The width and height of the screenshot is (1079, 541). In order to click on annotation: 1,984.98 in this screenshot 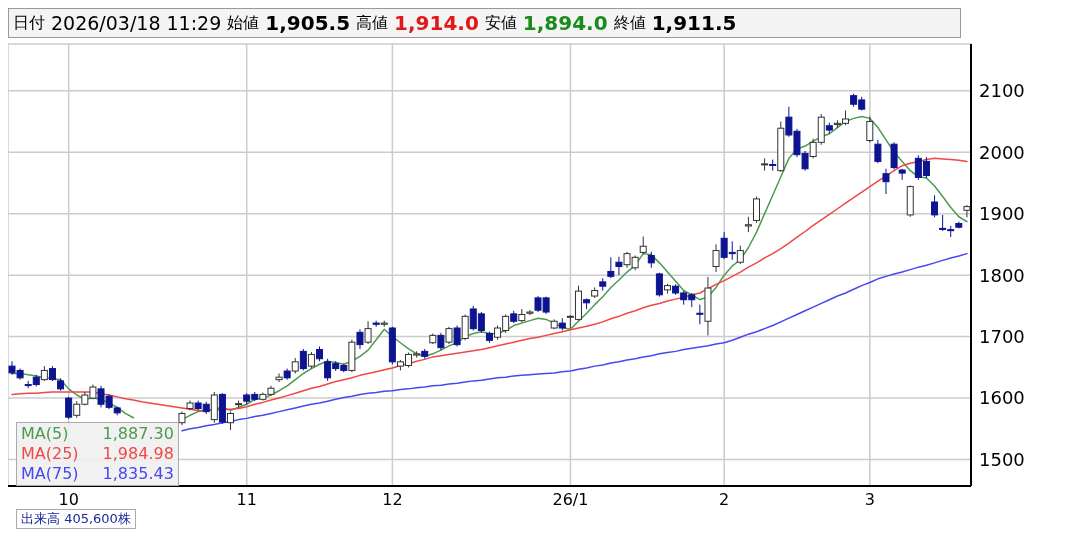, I will do `click(138, 454)`.